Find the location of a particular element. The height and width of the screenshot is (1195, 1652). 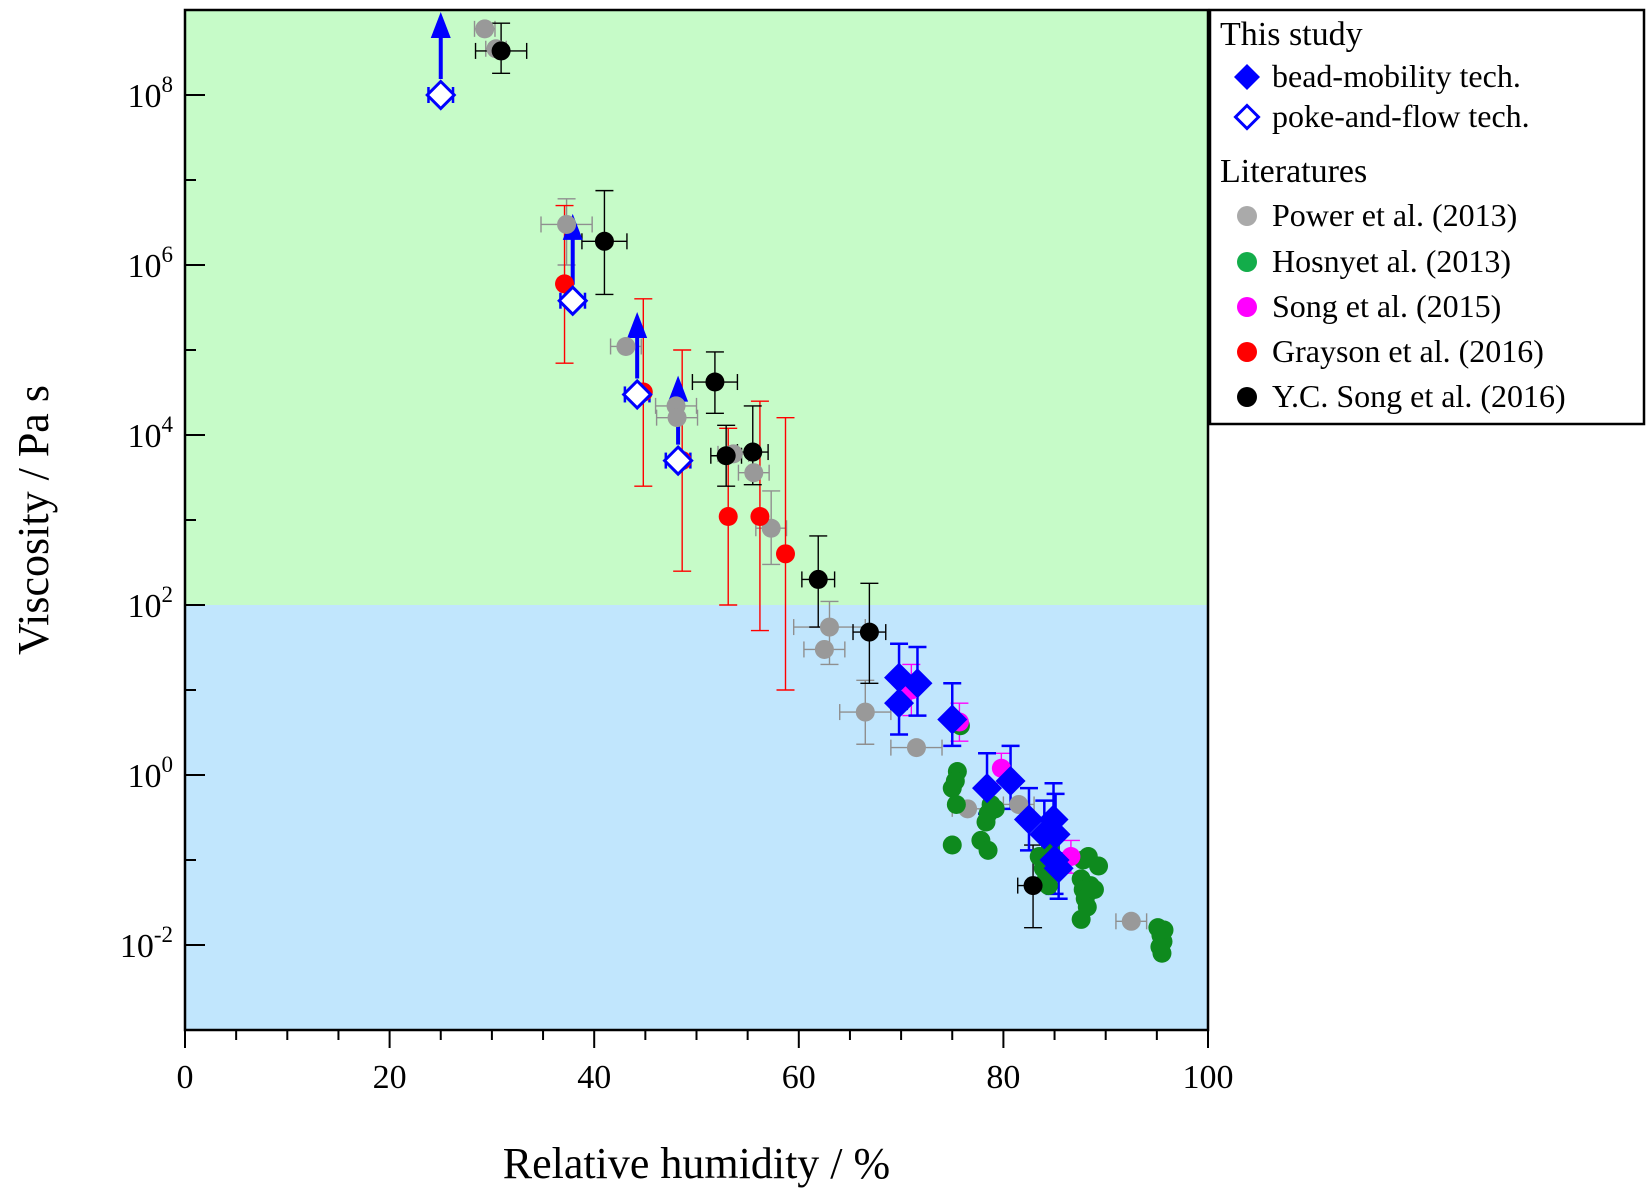

x-tick-label: 80 is located at coordinates (1003, 1077).